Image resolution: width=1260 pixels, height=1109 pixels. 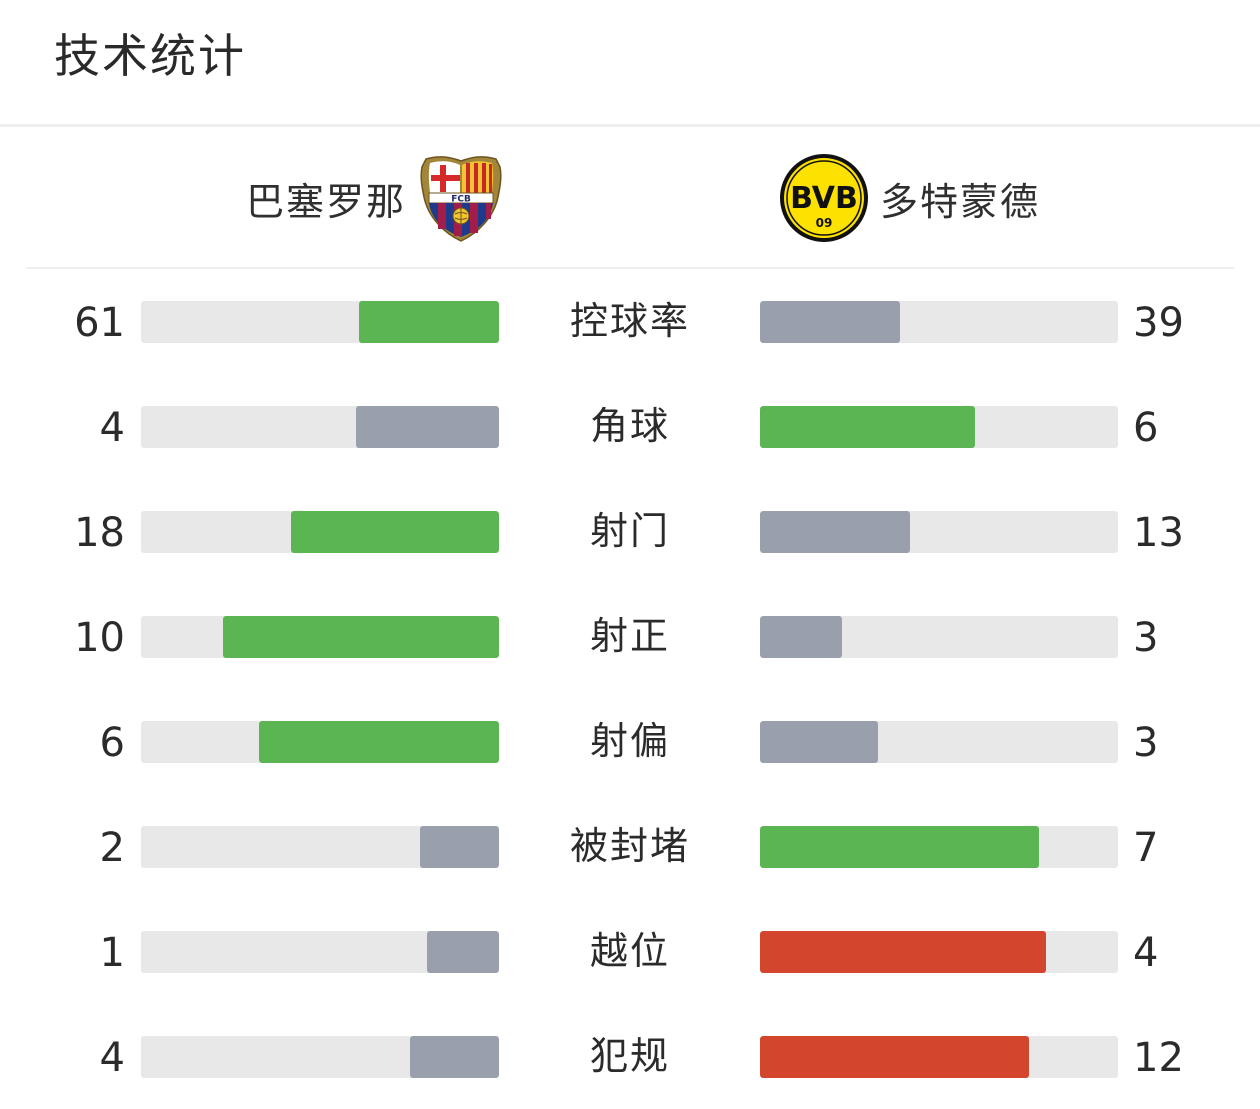 I want to click on stat-label: 越位, so click(x=629, y=951).